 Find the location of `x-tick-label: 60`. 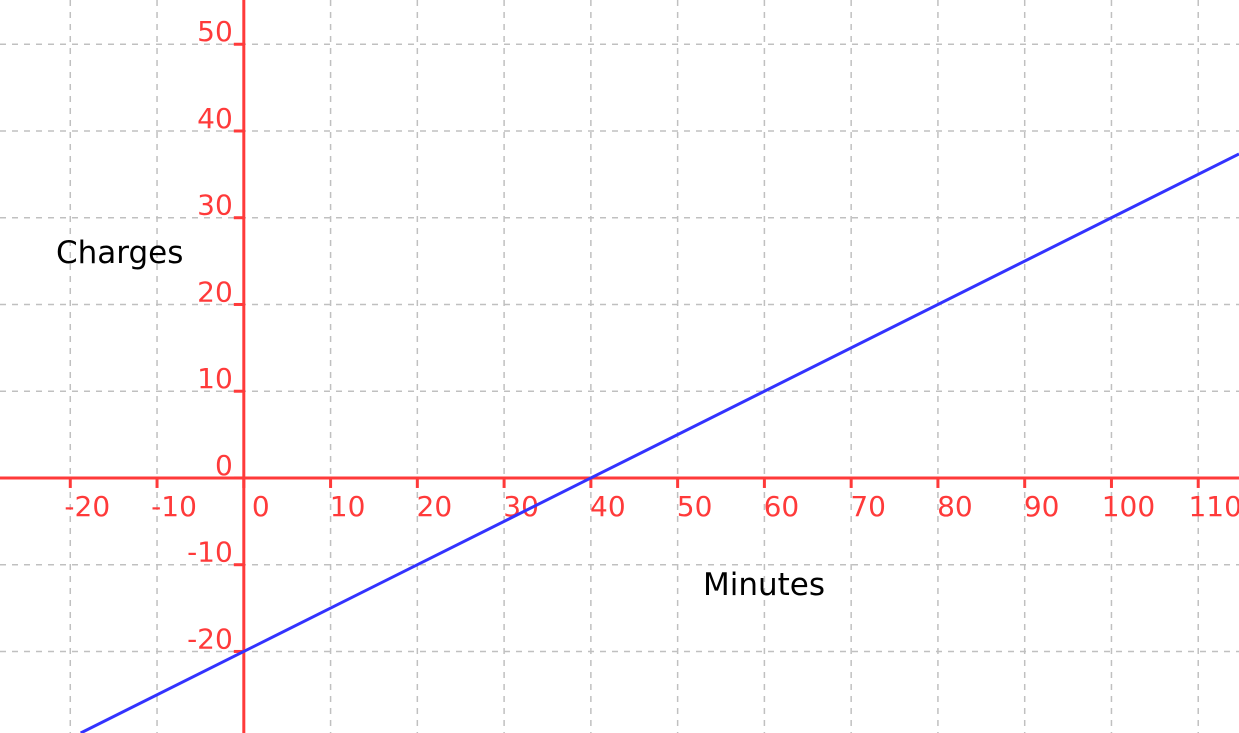

x-tick-label: 60 is located at coordinates (782, 506).